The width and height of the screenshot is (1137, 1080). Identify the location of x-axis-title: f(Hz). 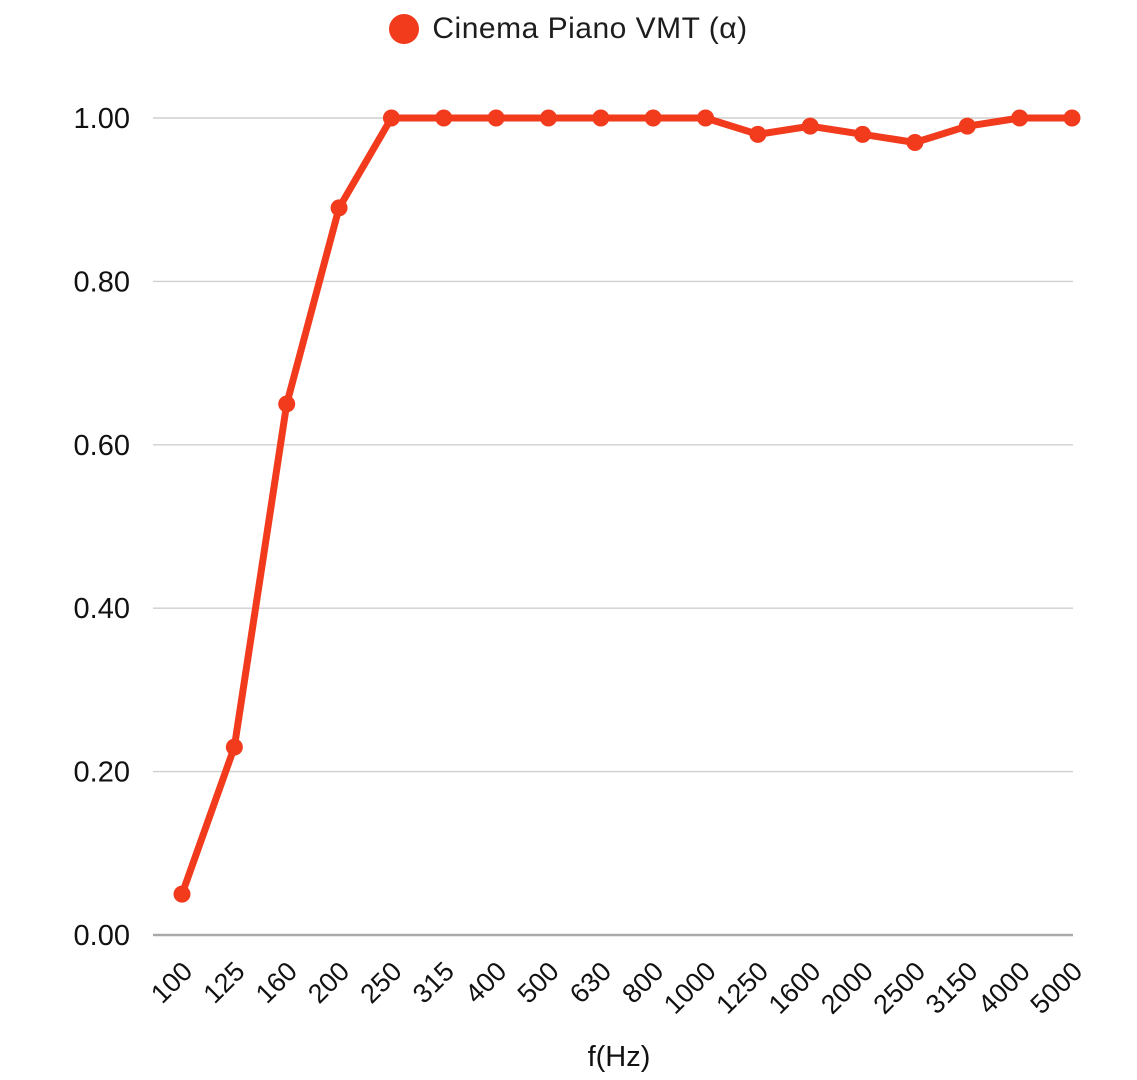
(619, 1057).